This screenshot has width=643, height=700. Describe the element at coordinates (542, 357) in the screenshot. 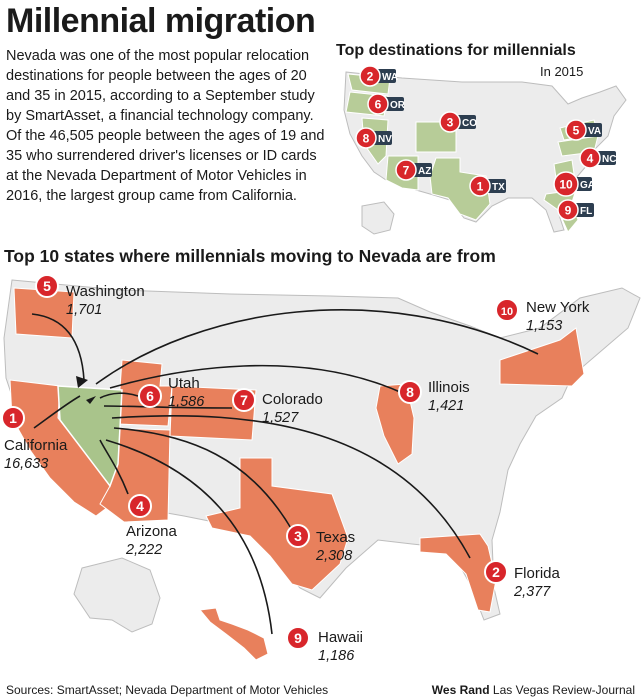

I see `state-new-york` at that location.